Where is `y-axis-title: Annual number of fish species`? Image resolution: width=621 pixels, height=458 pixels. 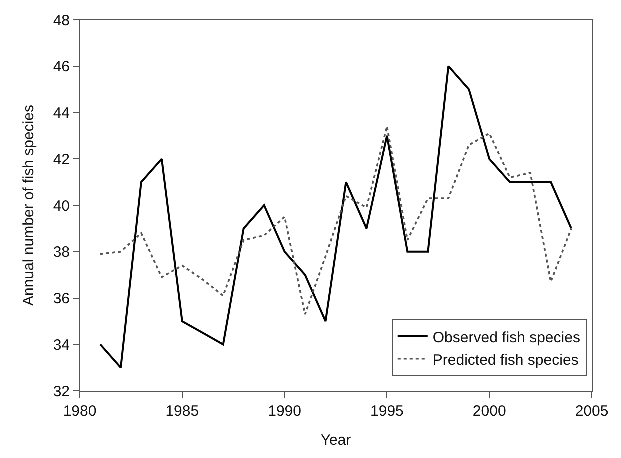
y-axis-title: Annual number of fish species is located at coordinates (29, 205).